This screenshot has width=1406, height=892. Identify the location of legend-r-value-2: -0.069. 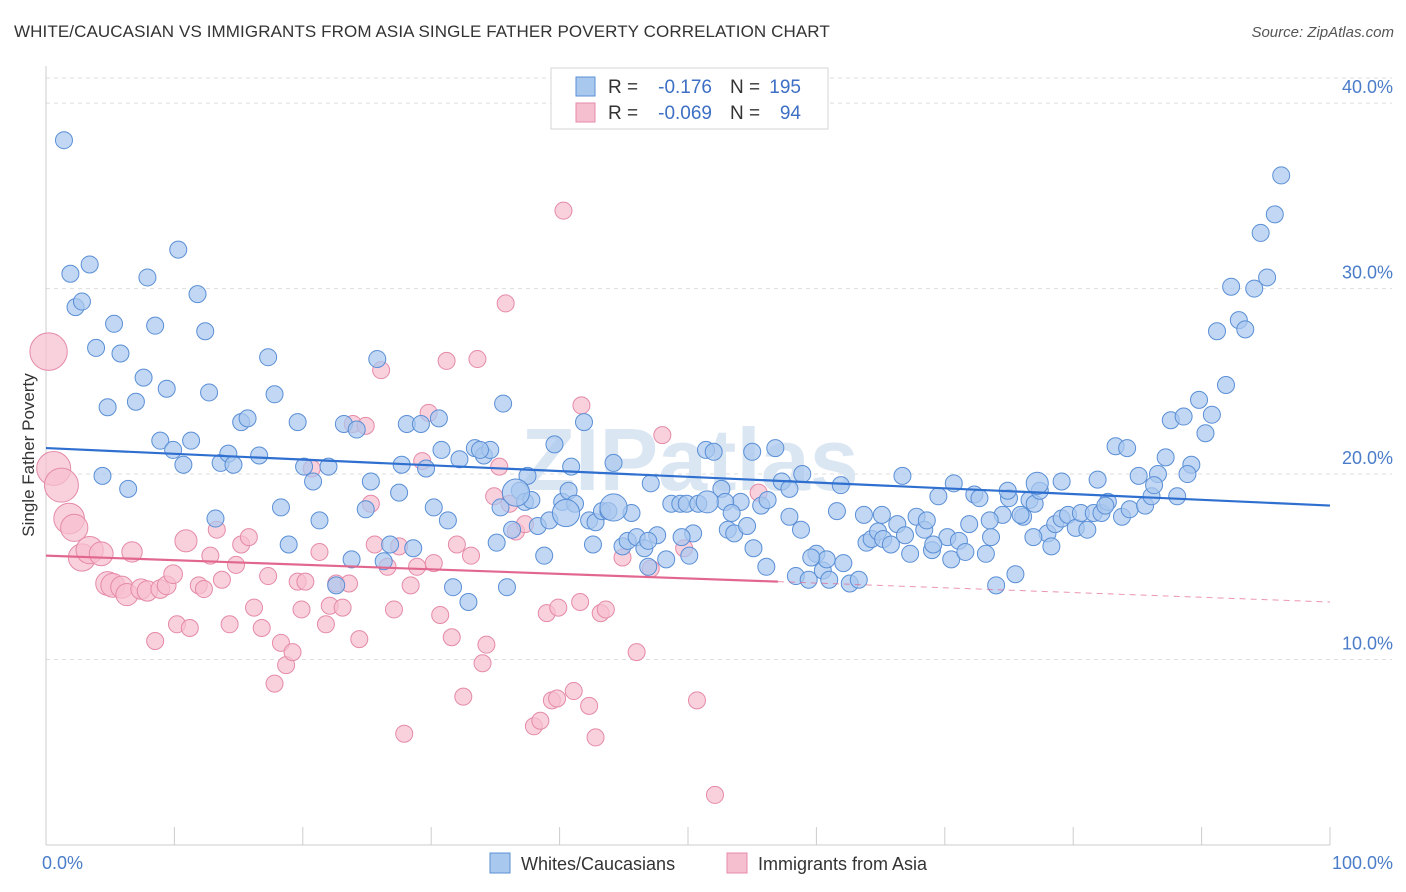
(685, 113).